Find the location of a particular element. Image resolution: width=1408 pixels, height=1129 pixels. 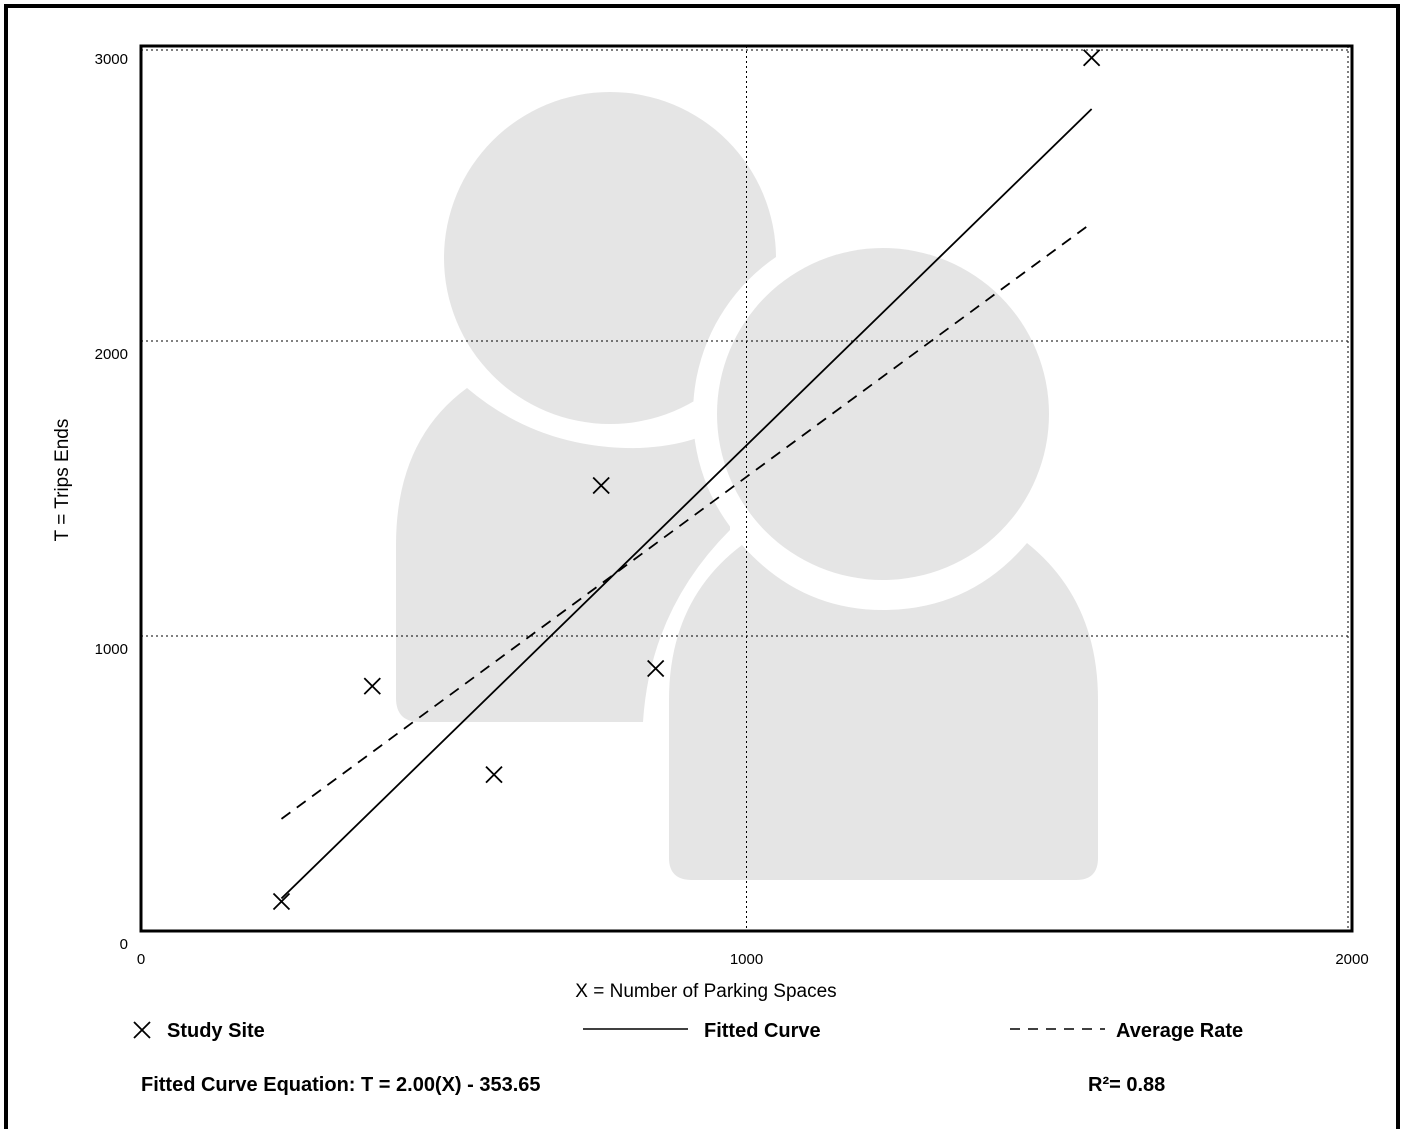

watermark-body-back is located at coordinates (563, 555).